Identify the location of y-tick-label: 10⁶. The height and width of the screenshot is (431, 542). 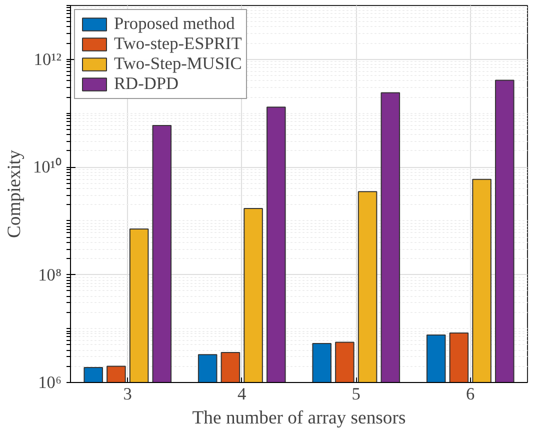
(50, 382).